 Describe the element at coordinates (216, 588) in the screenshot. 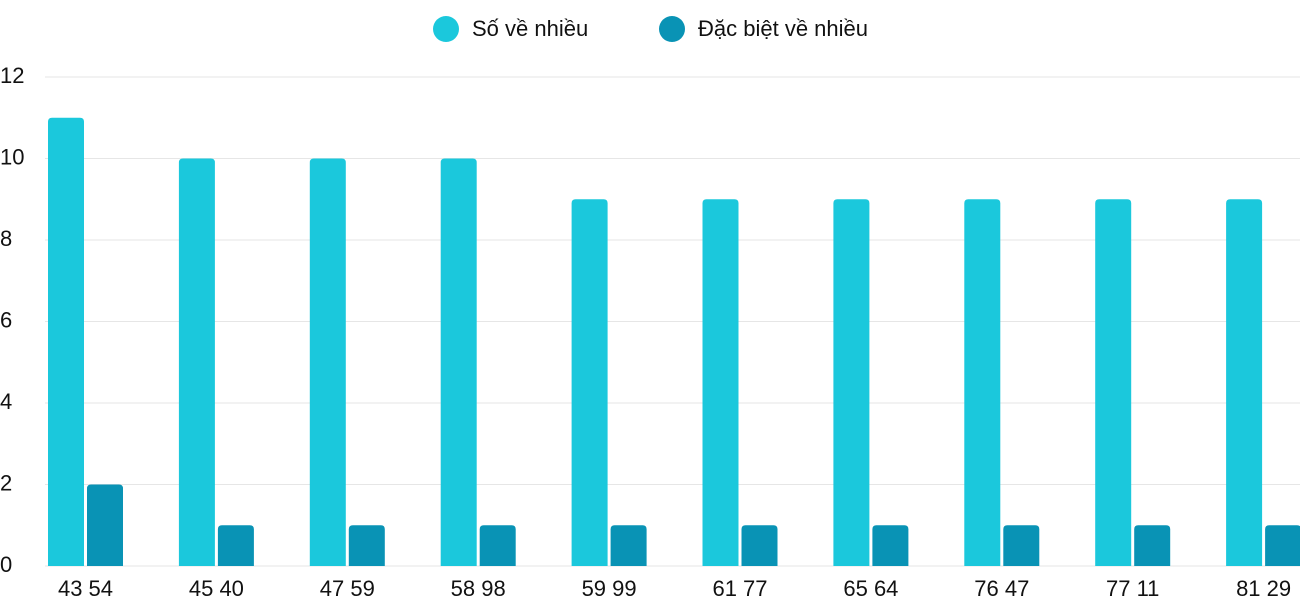

I see `x-tick-label: 45 40` at that location.